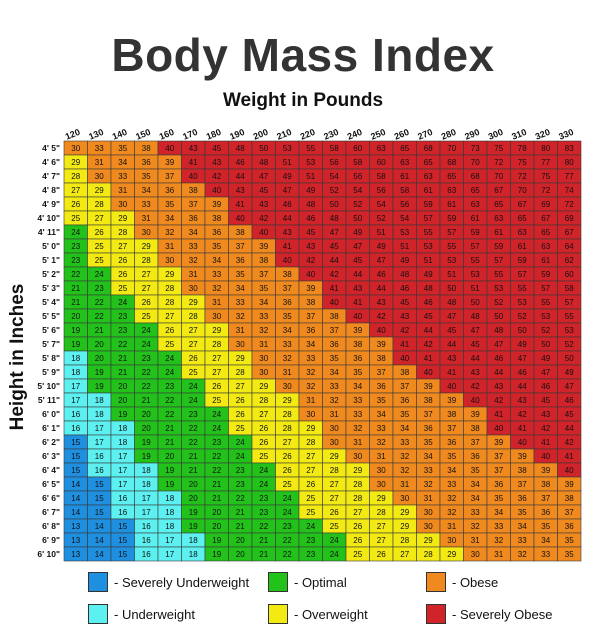 The image size is (606, 640). What do you see at coordinates (475, 344) in the screenshot?
I see `bmi-value-label: 45` at bounding box center [475, 344].